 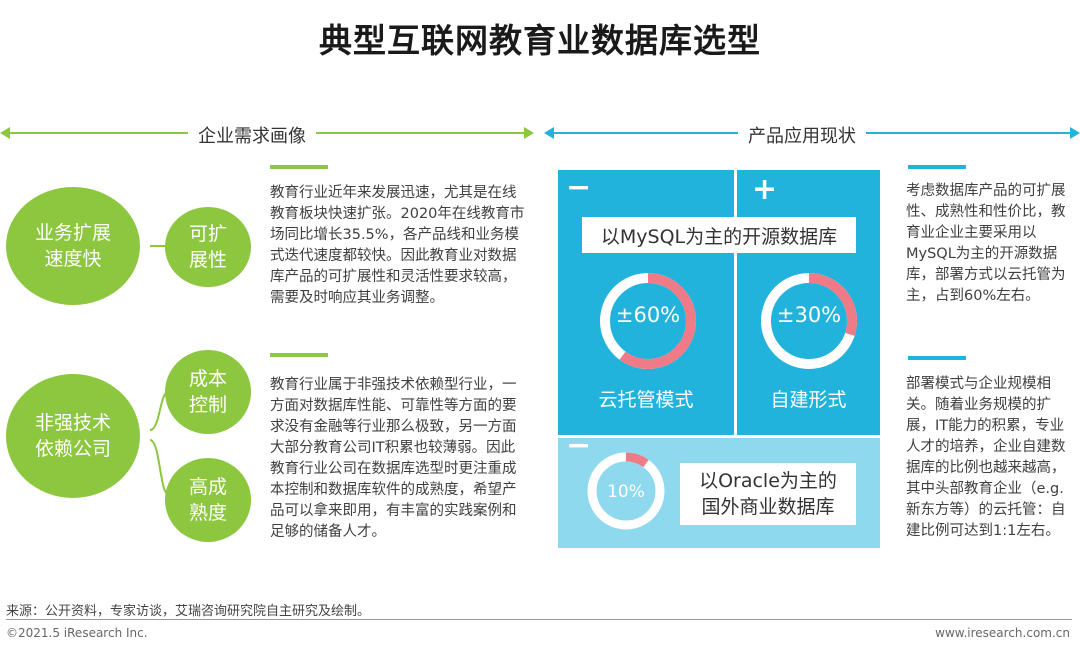 What do you see at coordinates (5, 133) in the screenshot?
I see `left-arrow-head-left` at bounding box center [5, 133].